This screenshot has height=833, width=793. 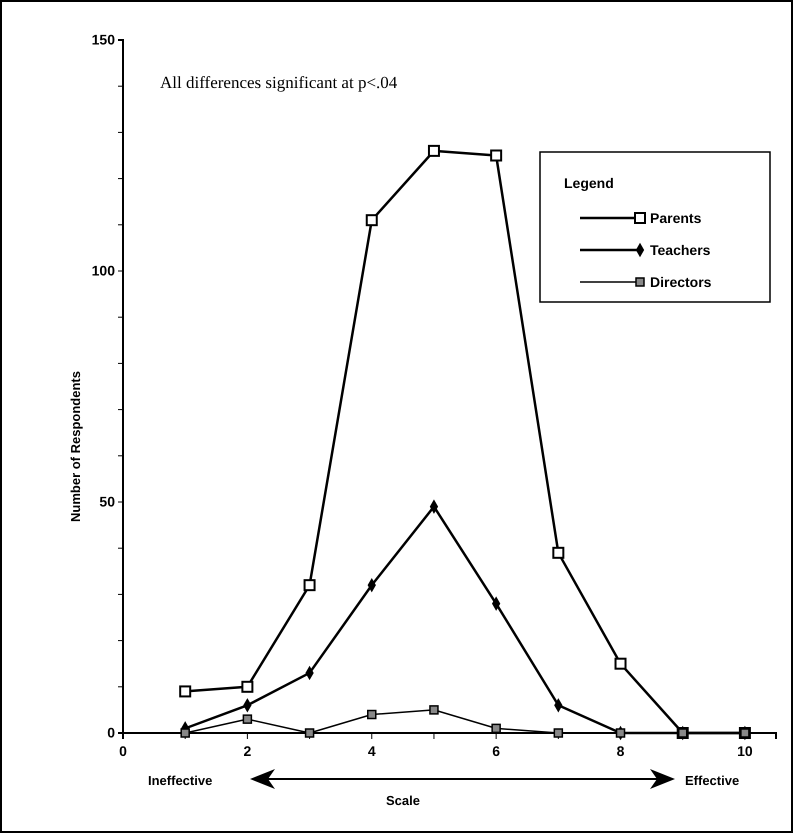 I want to click on legend-label: Parents, so click(x=676, y=218).